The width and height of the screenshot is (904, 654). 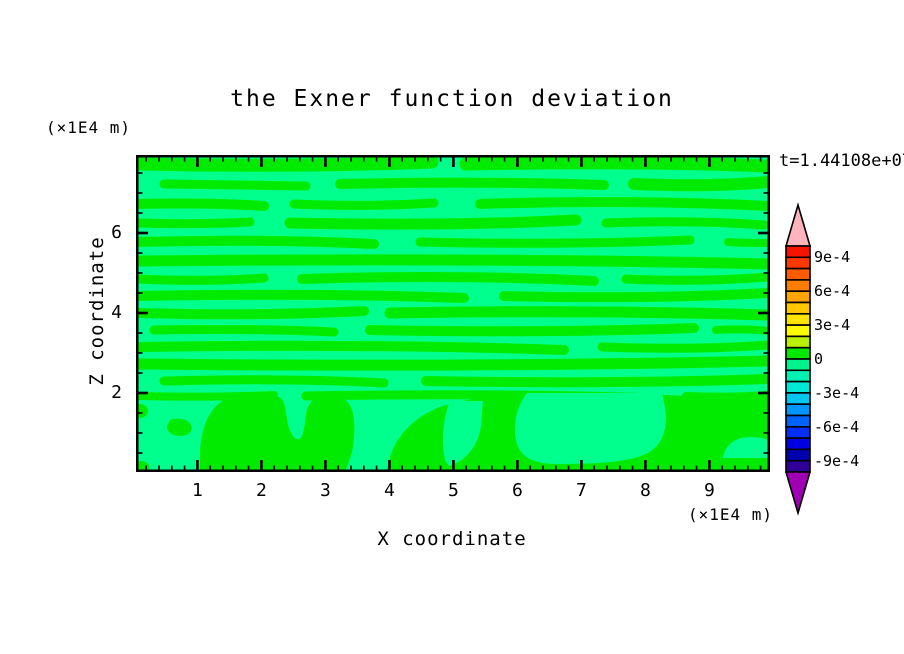 I want to click on x-tick-label: 8, so click(x=645, y=490).